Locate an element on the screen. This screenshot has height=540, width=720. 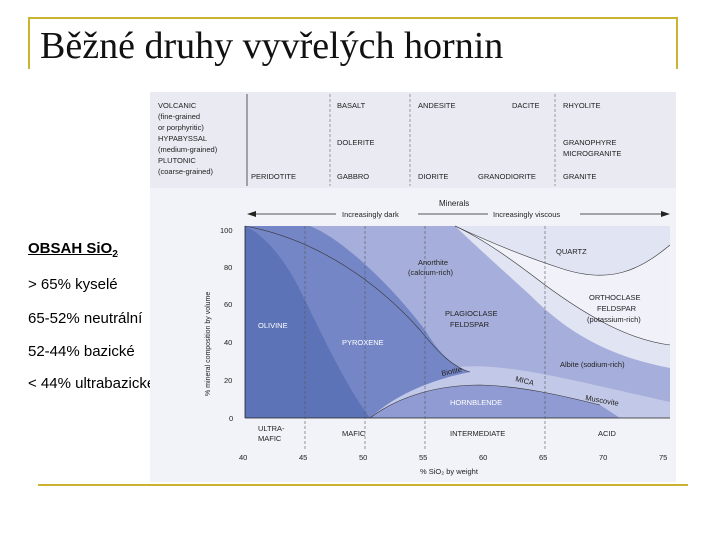
label-pyroxene: PYROXENE is located at coordinates (363, 342).